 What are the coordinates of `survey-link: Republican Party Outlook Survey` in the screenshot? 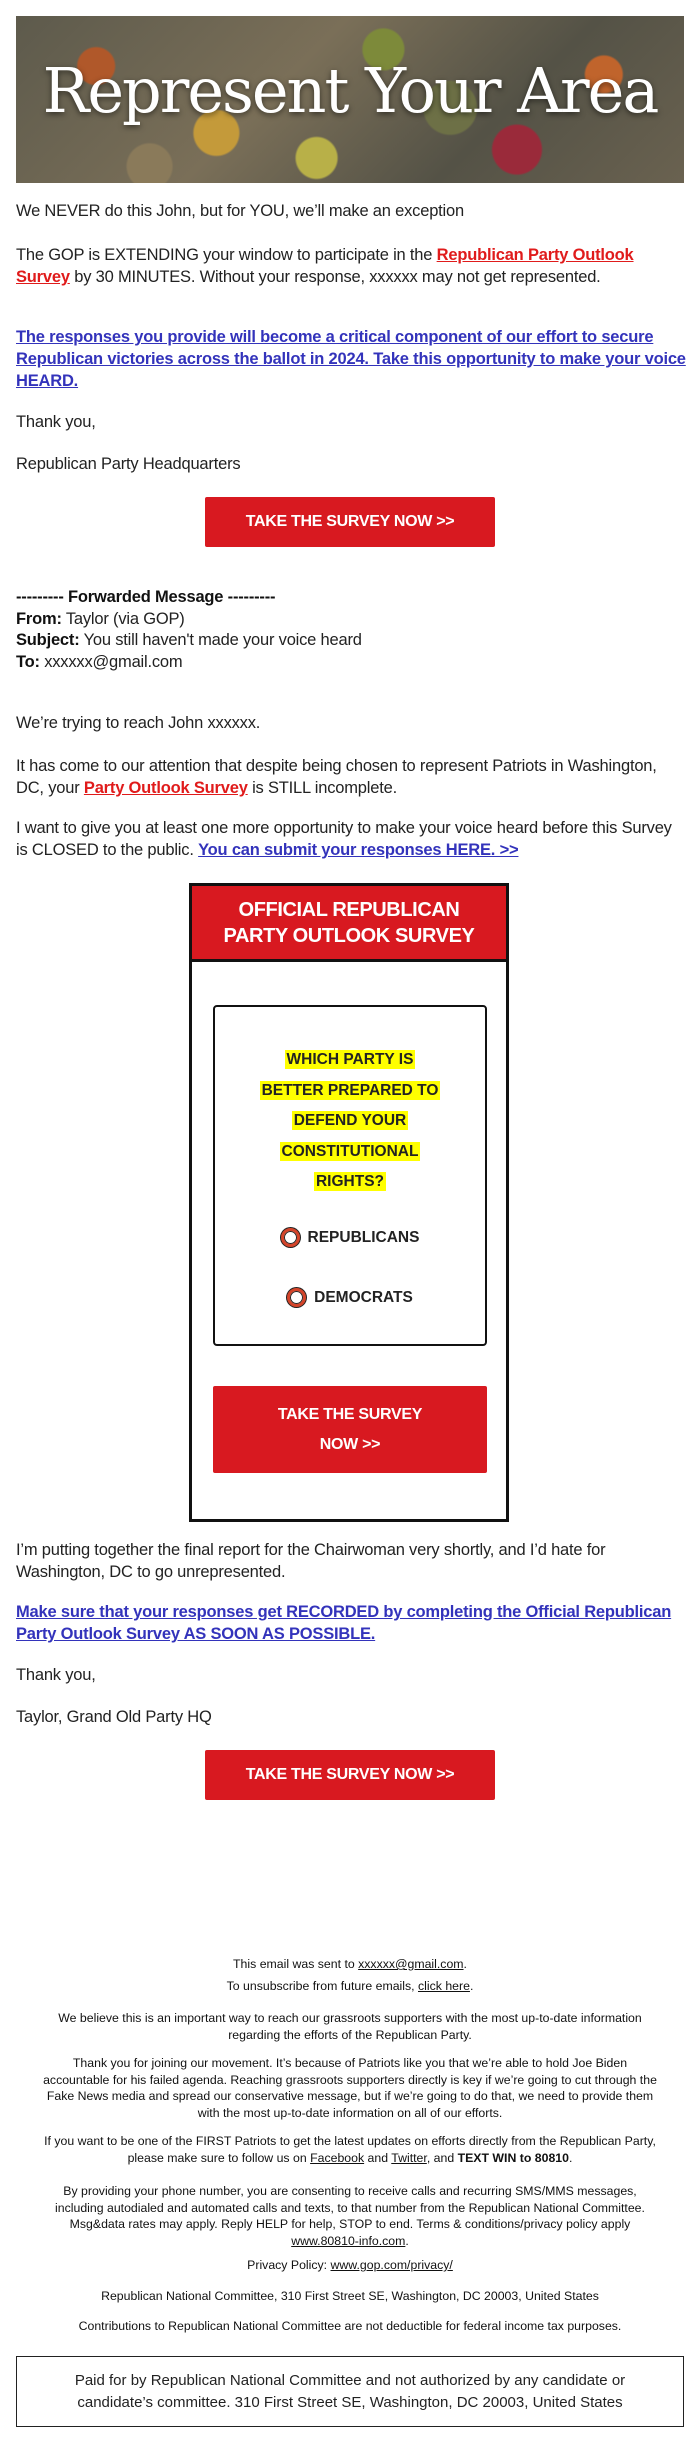 It's located at (325, 266).